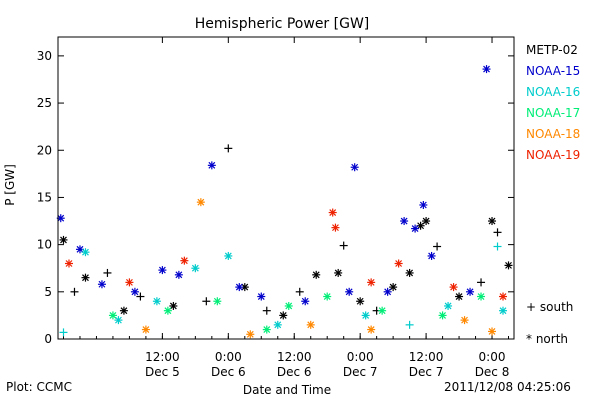 Image resolution: width=600 pixels, height=400 pixels. I want to click on north-marker: *, so click(529, 339).